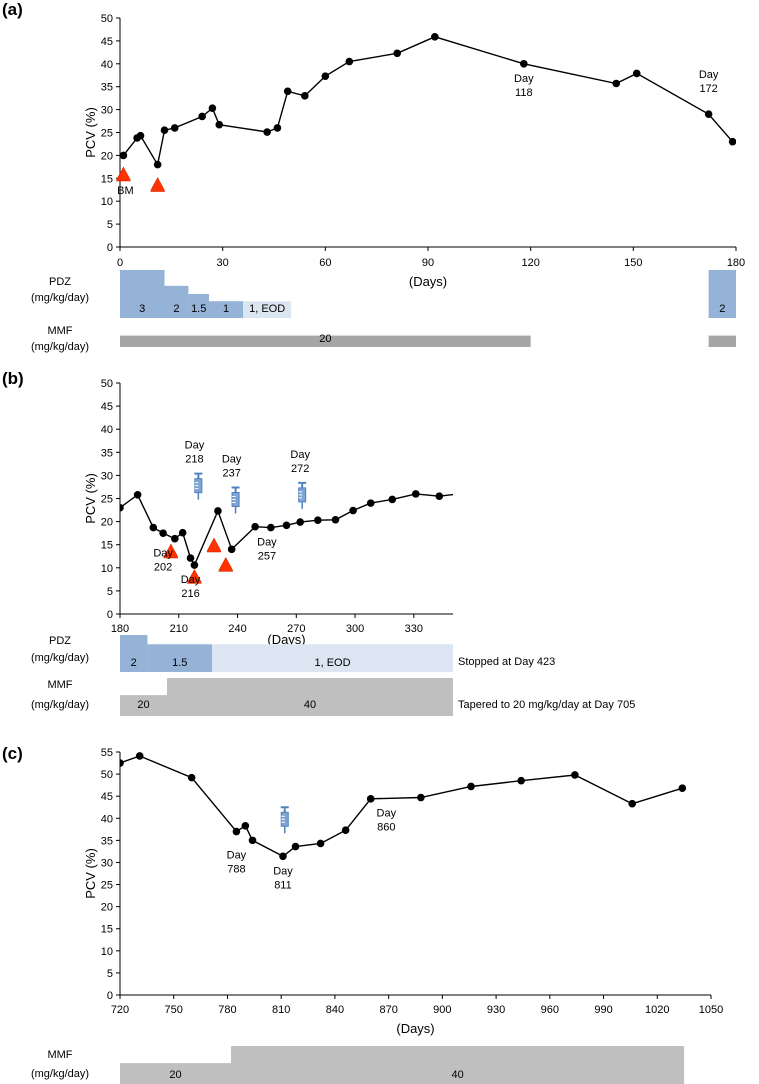 The height and width of the screenshot is (1084, 759). I want to click on x-tick-label: 870, so click(388, 1010).